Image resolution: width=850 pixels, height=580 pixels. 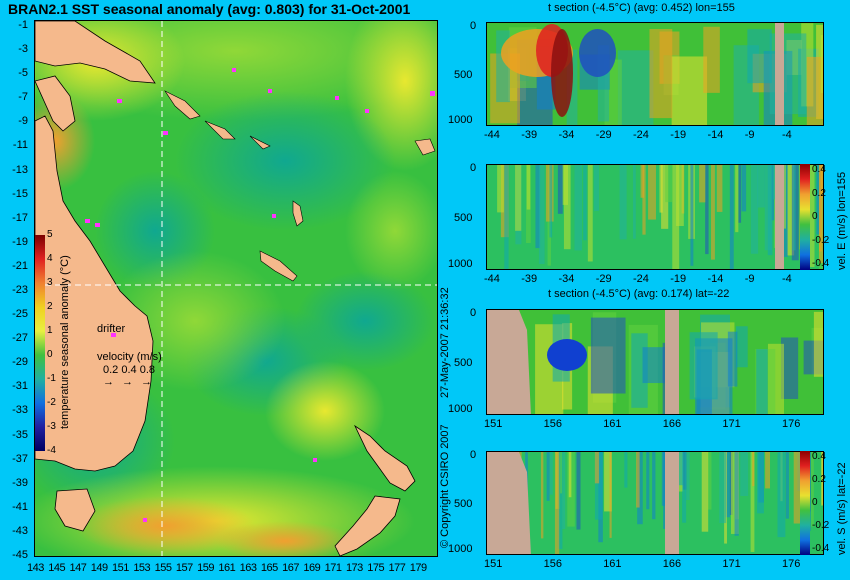 What do you see at coordinates (78, 568) in the screenshot?
I see `lon-tick-label: 147` at bounding box center [78, 568].